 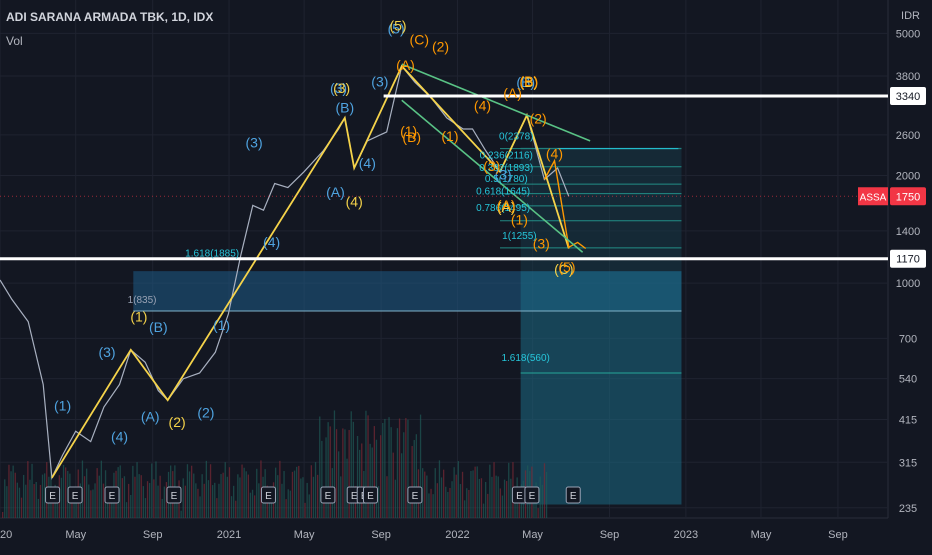 I want to click on y-tick-label: 415, so click(x=908, y=421).